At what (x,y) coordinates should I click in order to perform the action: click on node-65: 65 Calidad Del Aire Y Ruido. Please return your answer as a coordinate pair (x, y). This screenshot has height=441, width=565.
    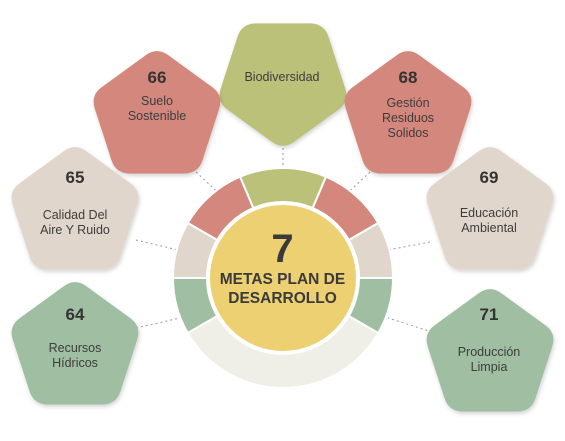
    Looking at the image, I should click on (75, 203).